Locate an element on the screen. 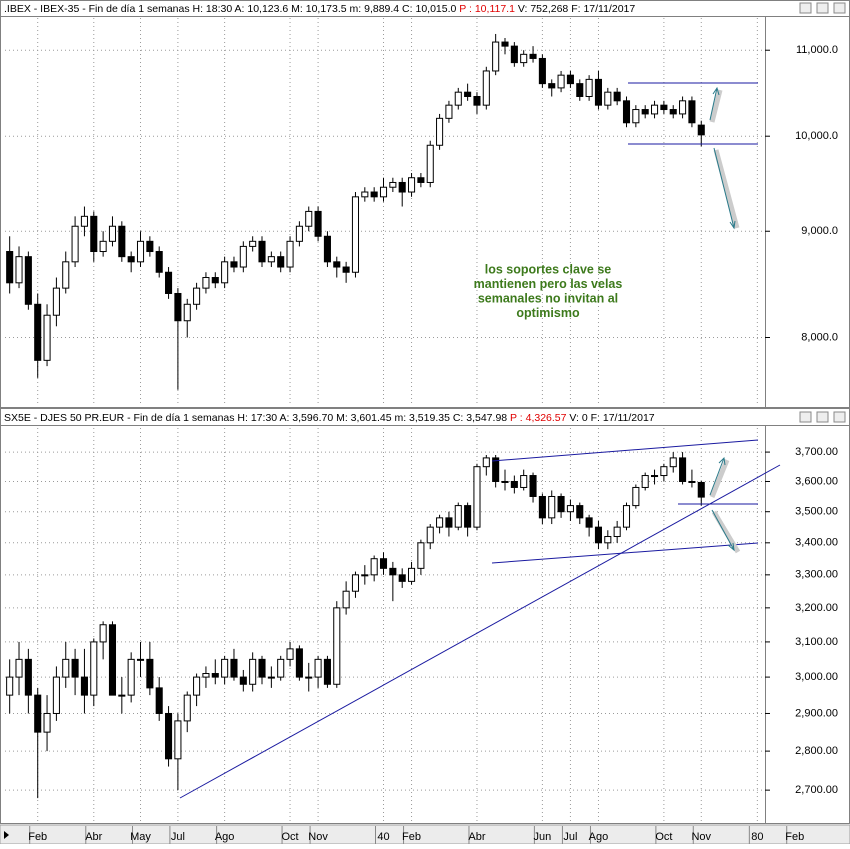  scroll-arrow is located at coordinates (6, 835).